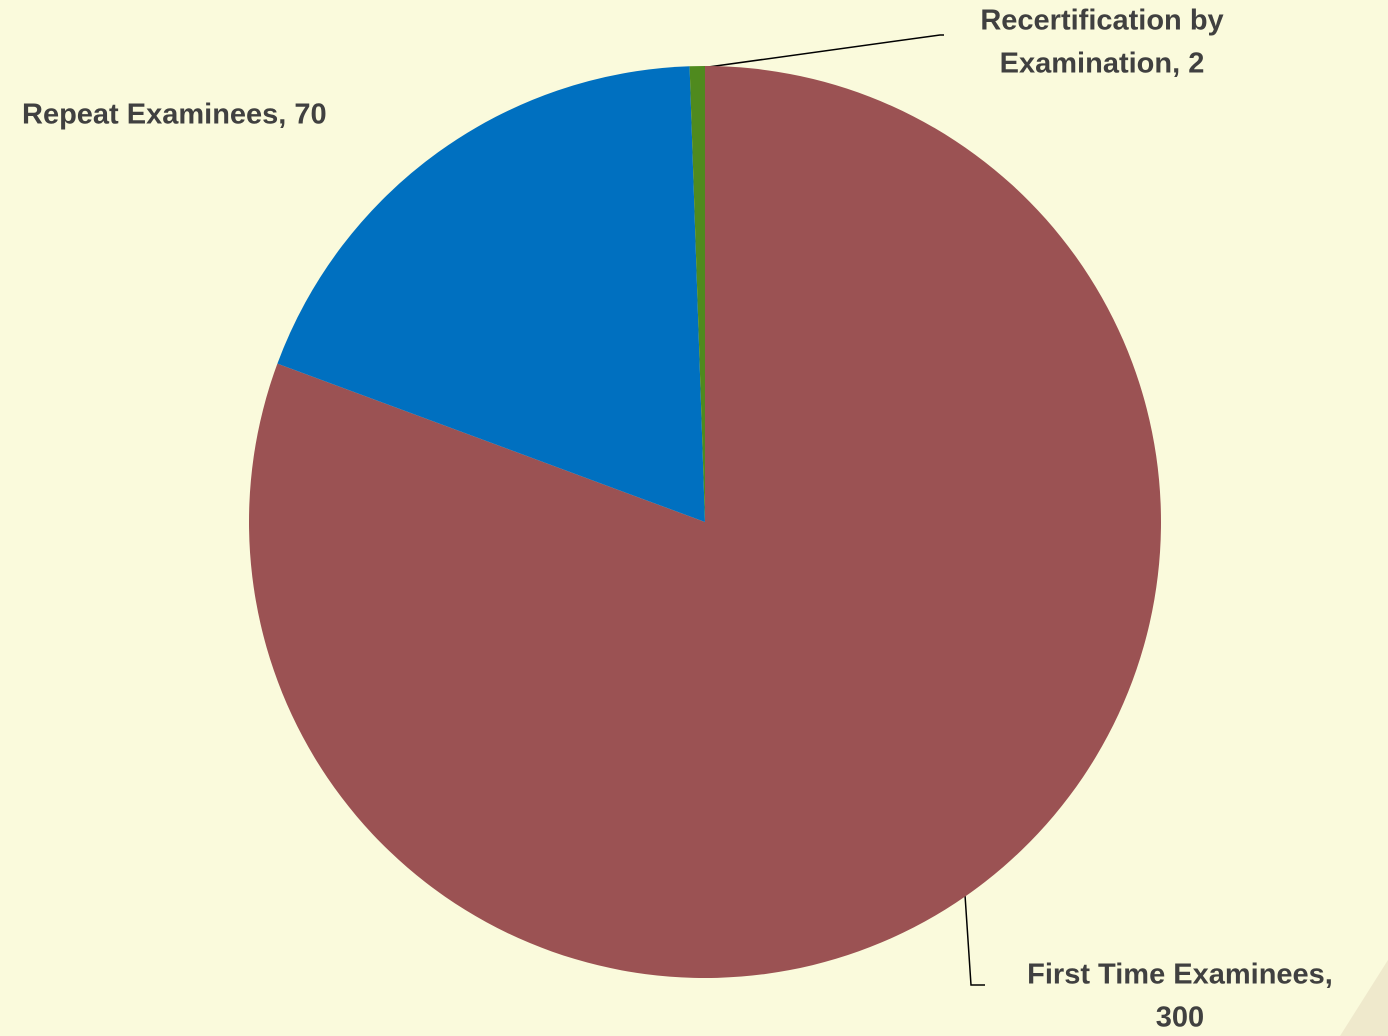  What do you see at coordinates (1101, 21) in the screenshot?
I see `data-label: Recertification by` at bounding box center [1101, 21].